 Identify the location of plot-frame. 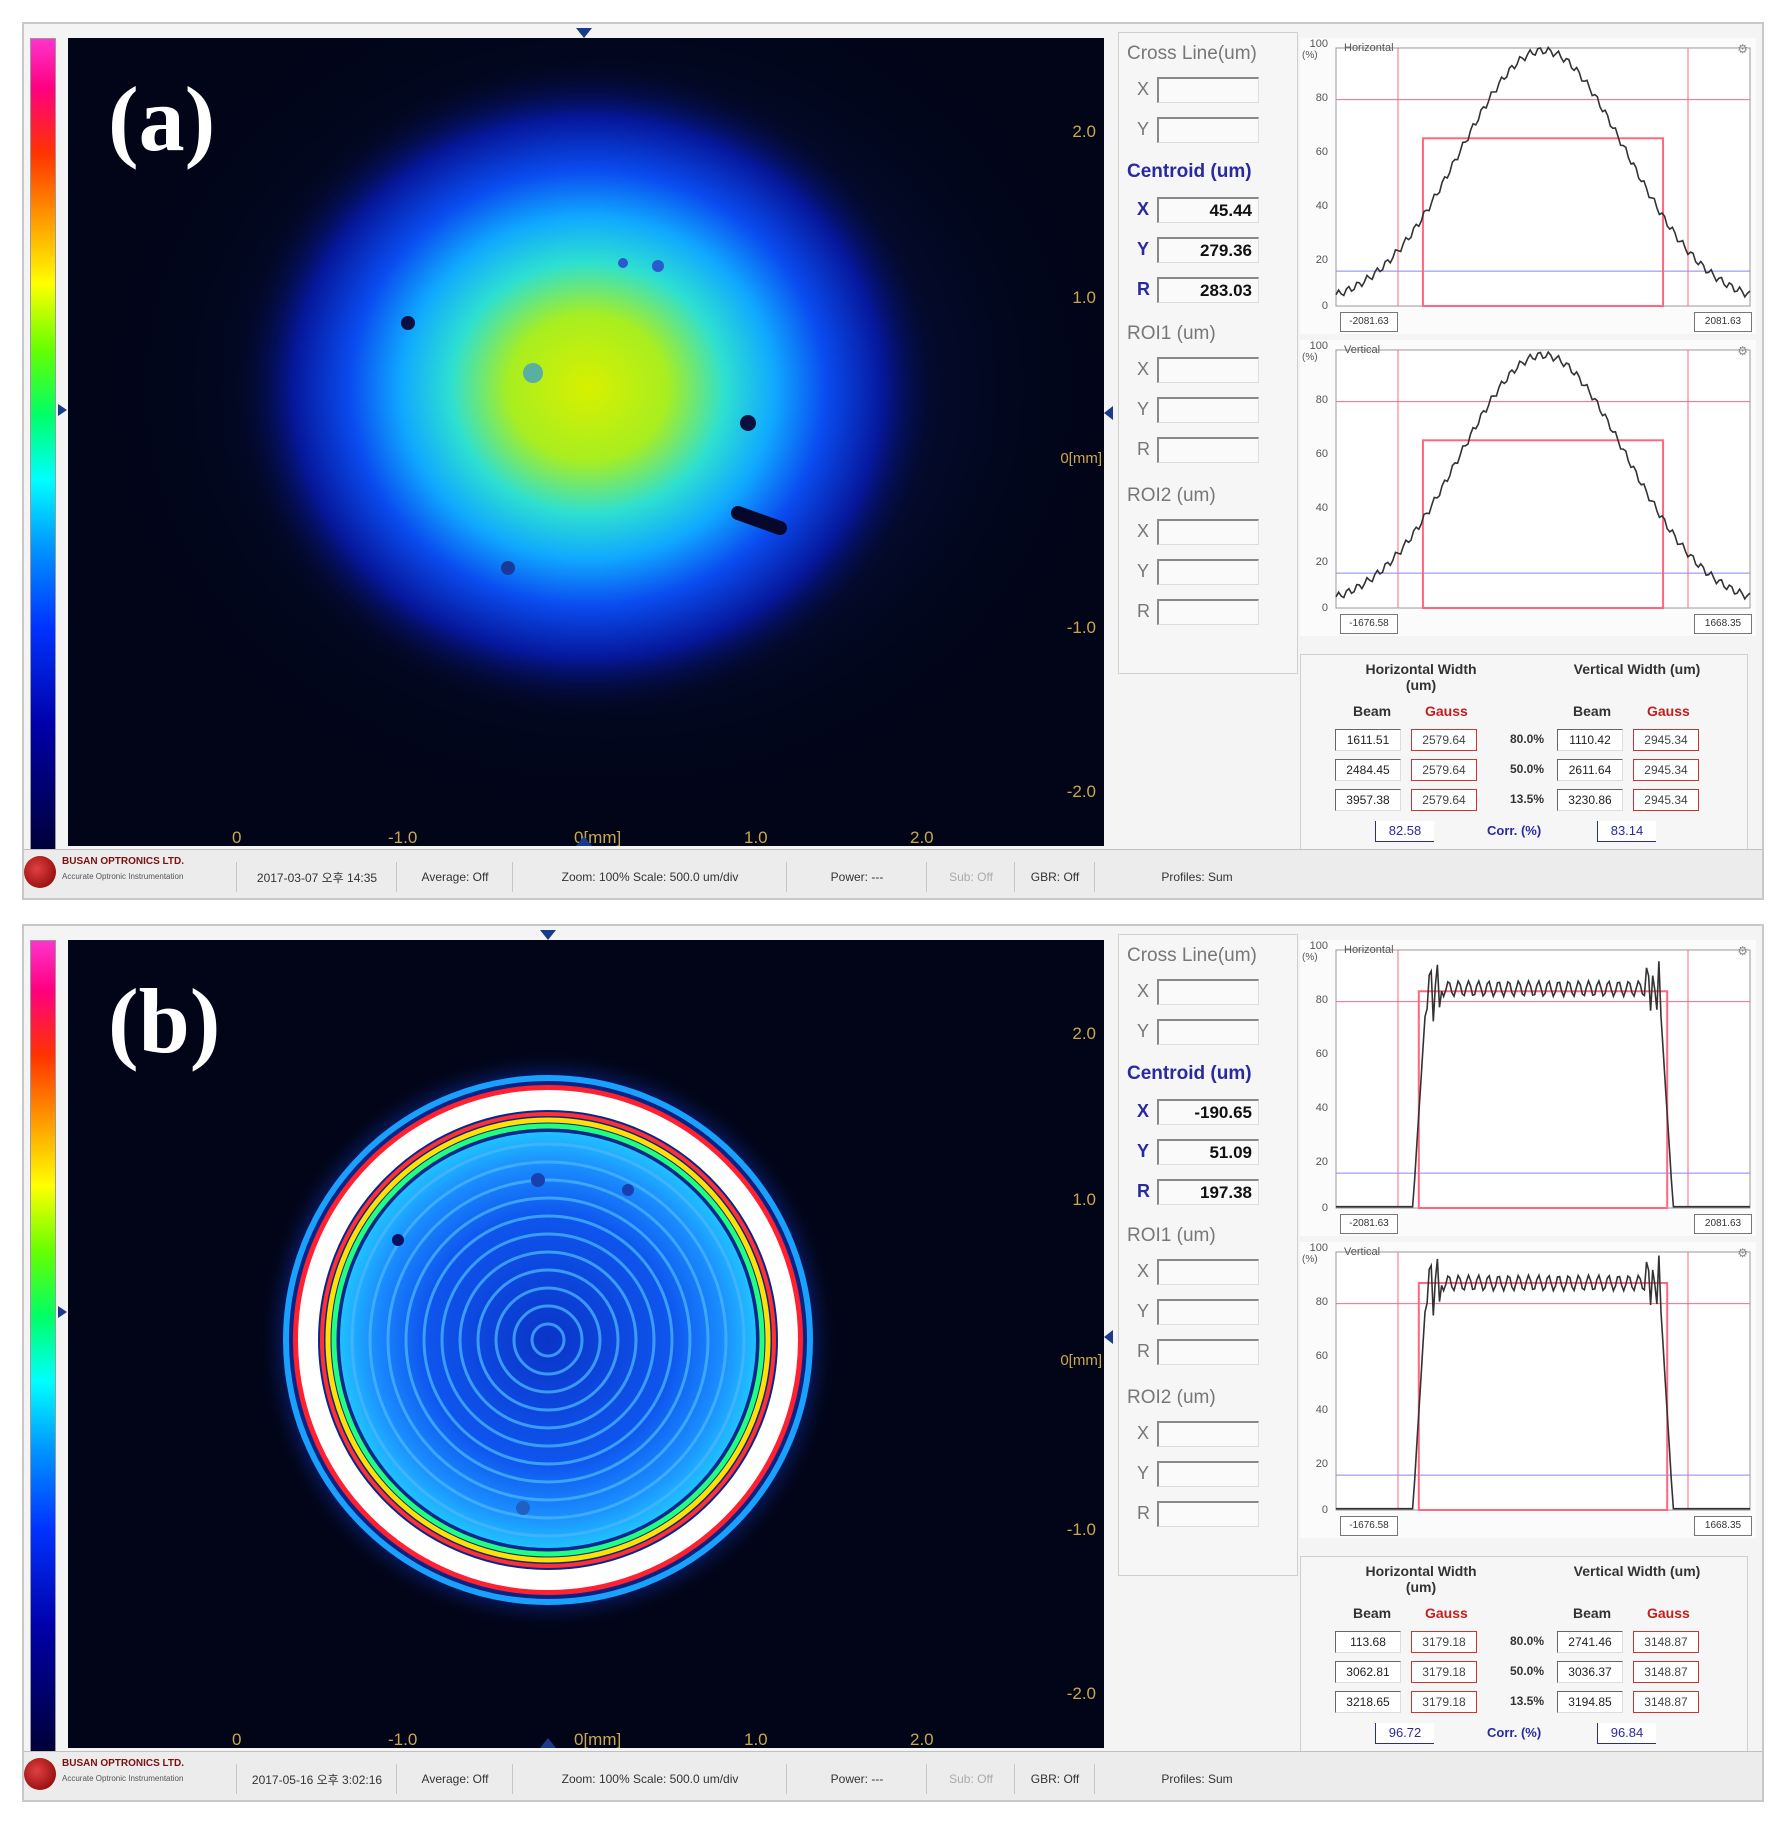
(1543, 1381).